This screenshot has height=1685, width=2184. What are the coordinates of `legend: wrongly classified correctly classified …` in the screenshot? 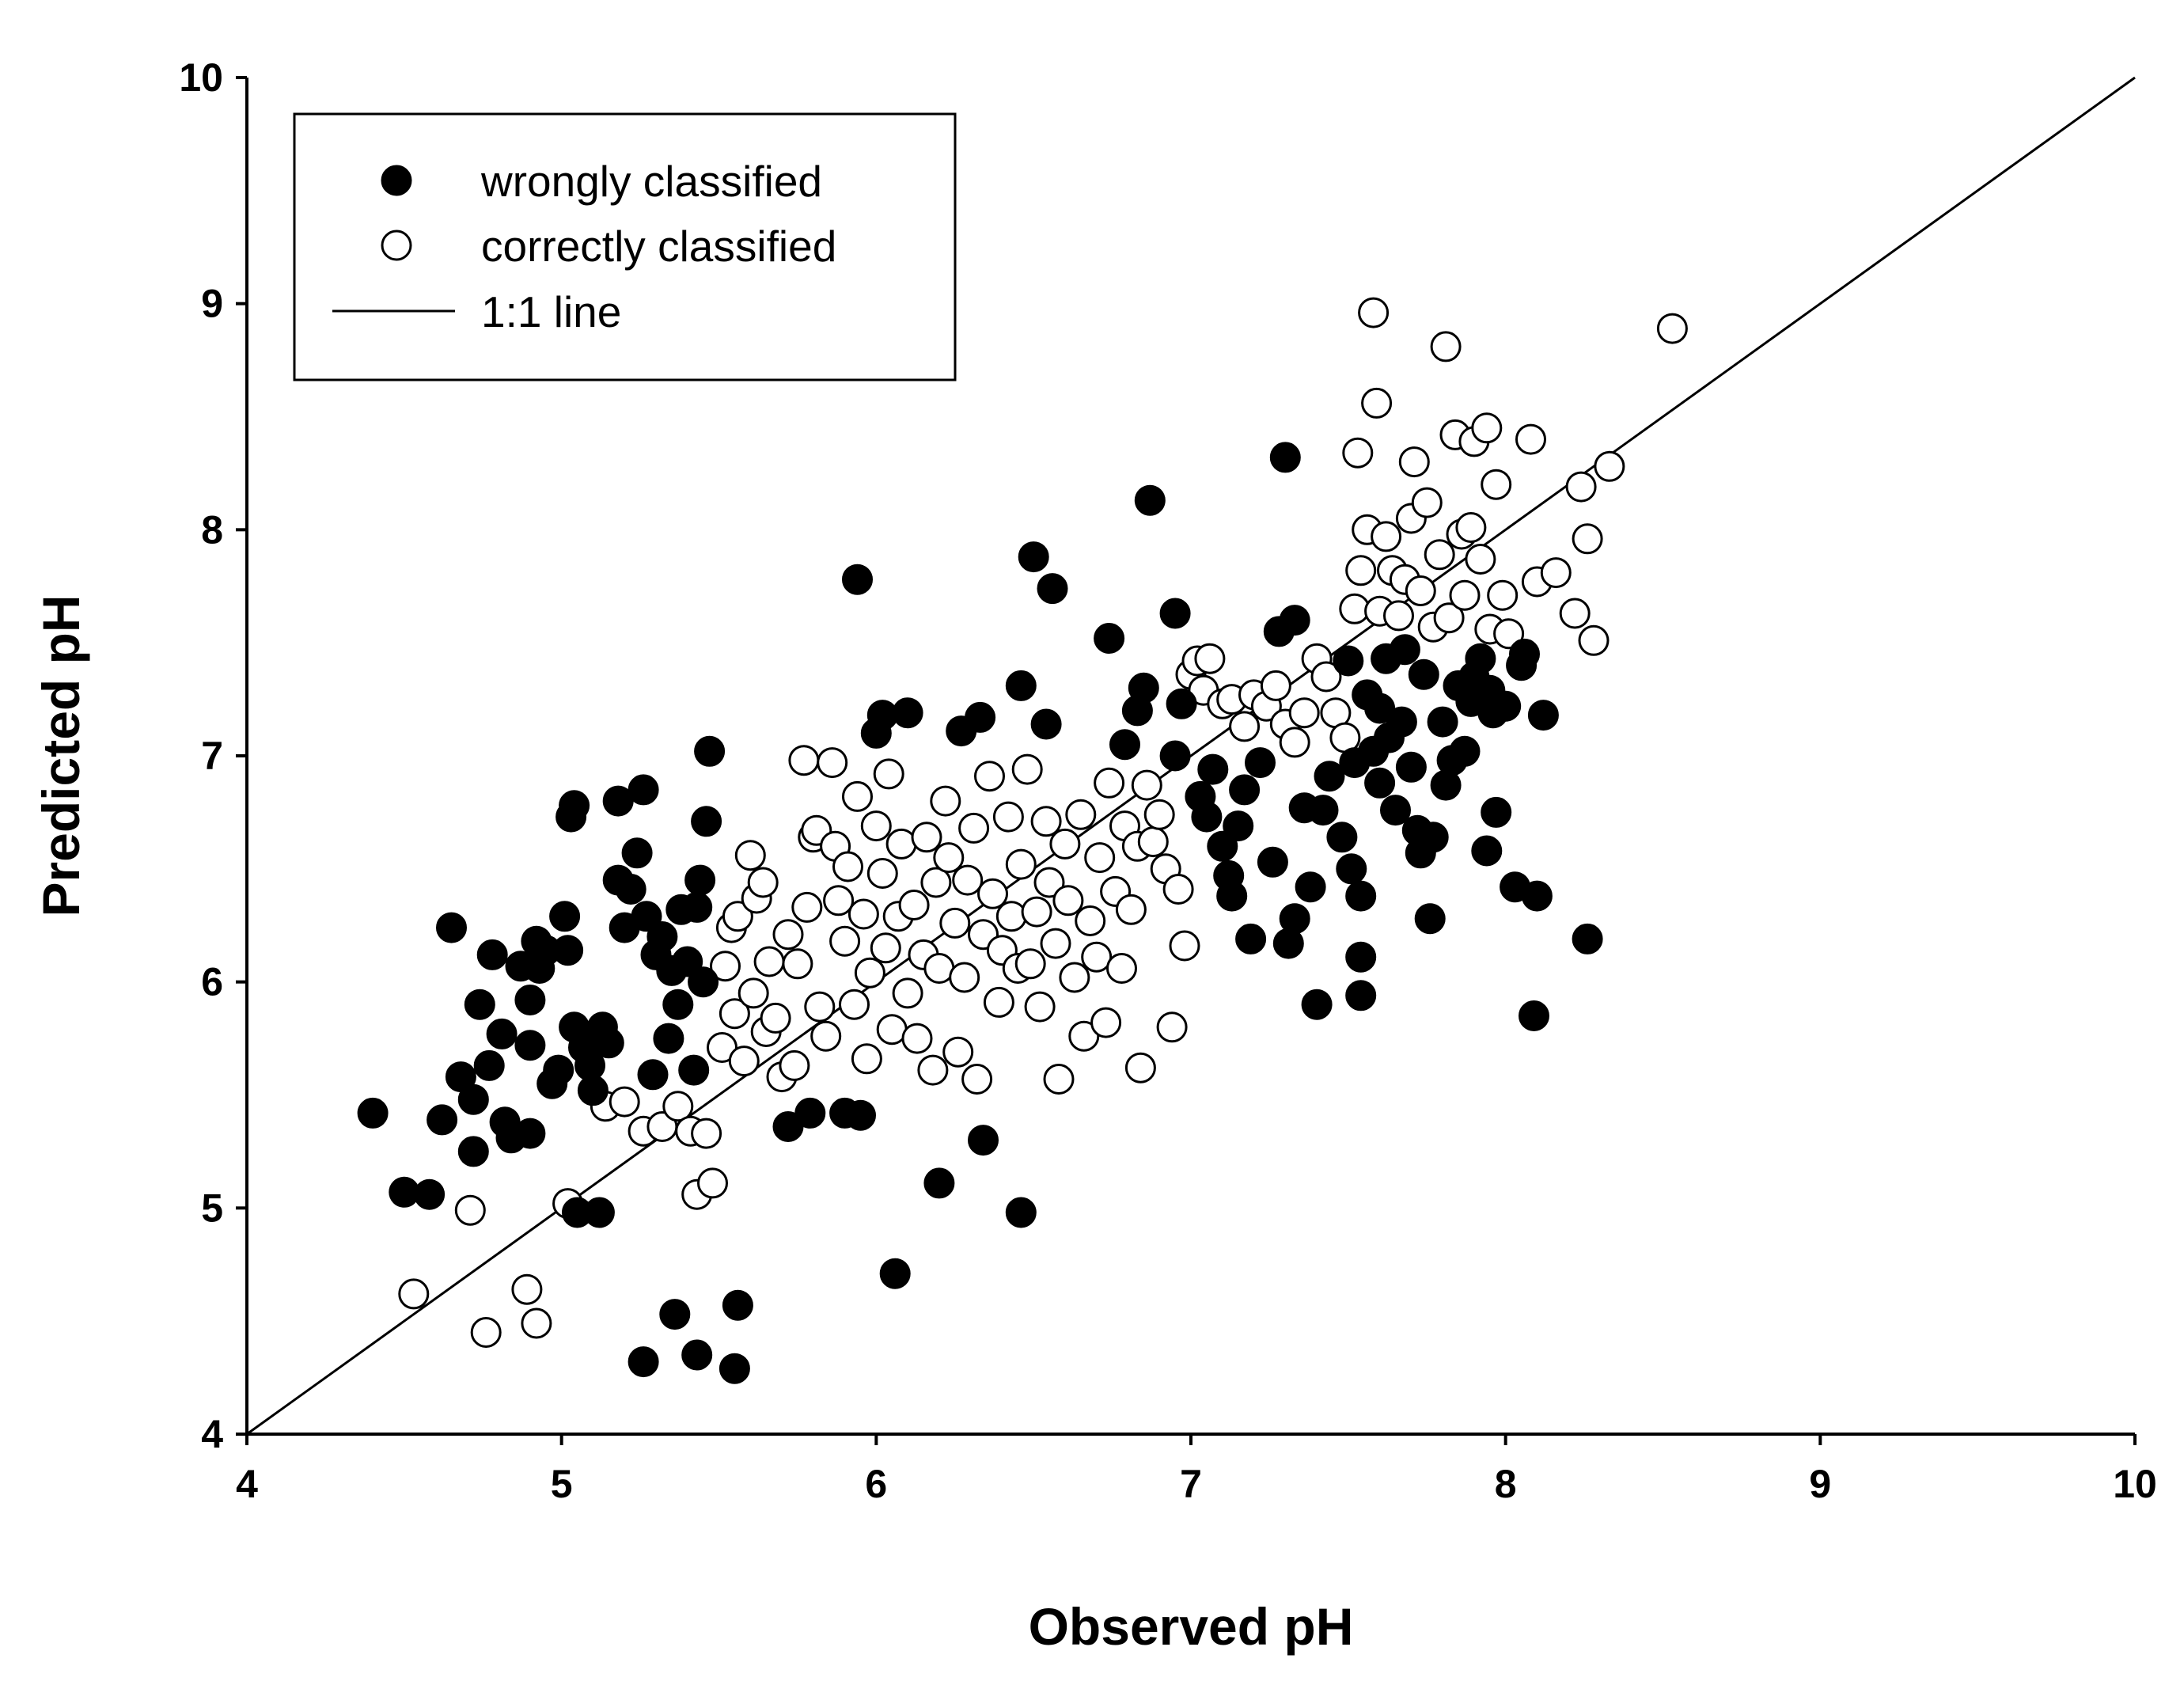 It's located at (625, 246).